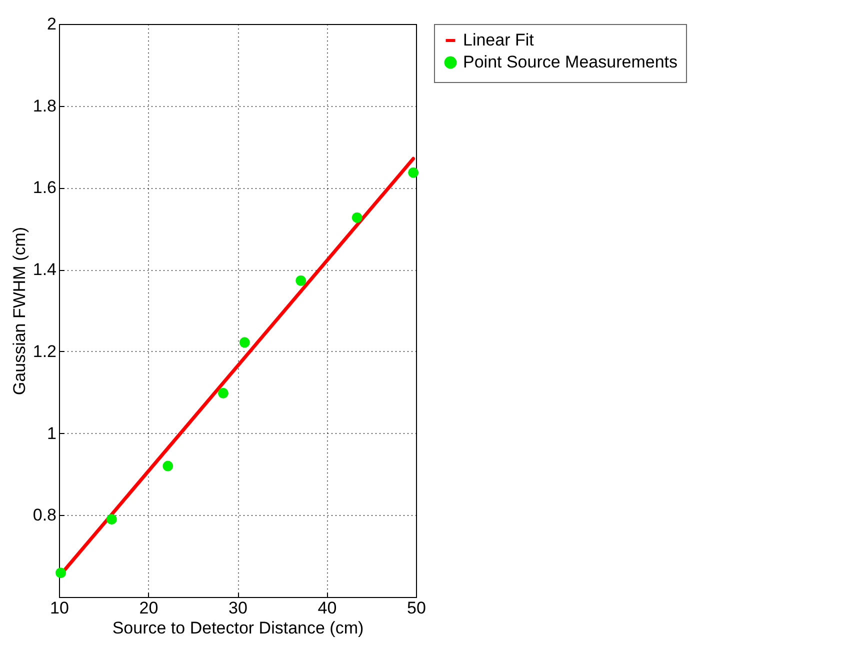 This screenshot has width=843, height=650. I want to click on x-tick-label: 10, so click(59, 608).